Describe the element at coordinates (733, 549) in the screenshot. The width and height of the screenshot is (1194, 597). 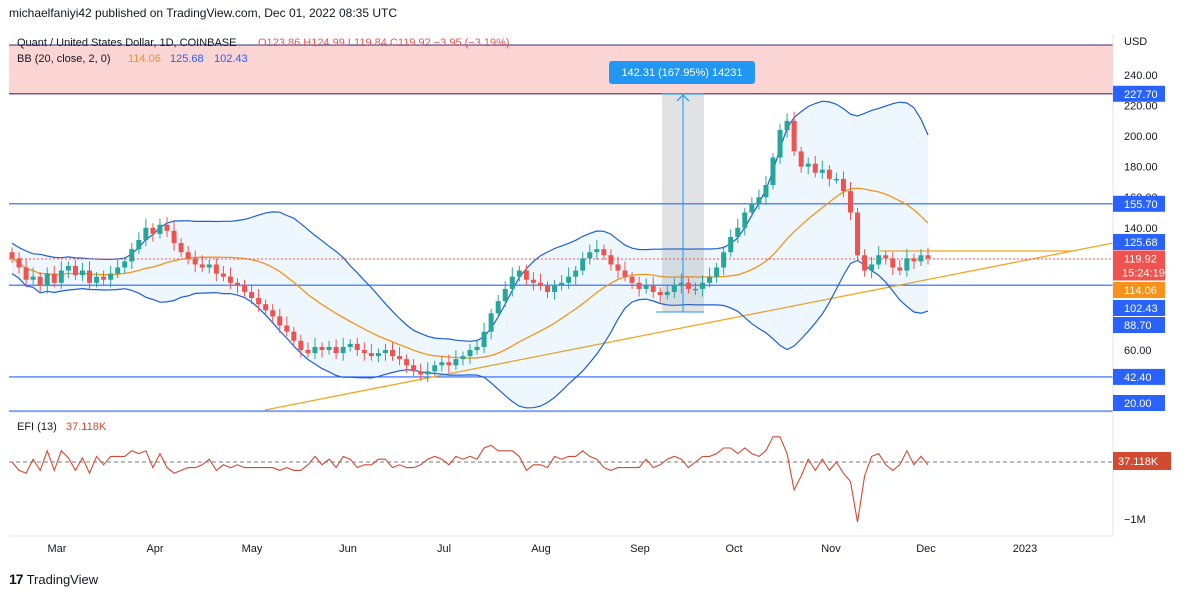
I see `time-label: Oct` at that location.